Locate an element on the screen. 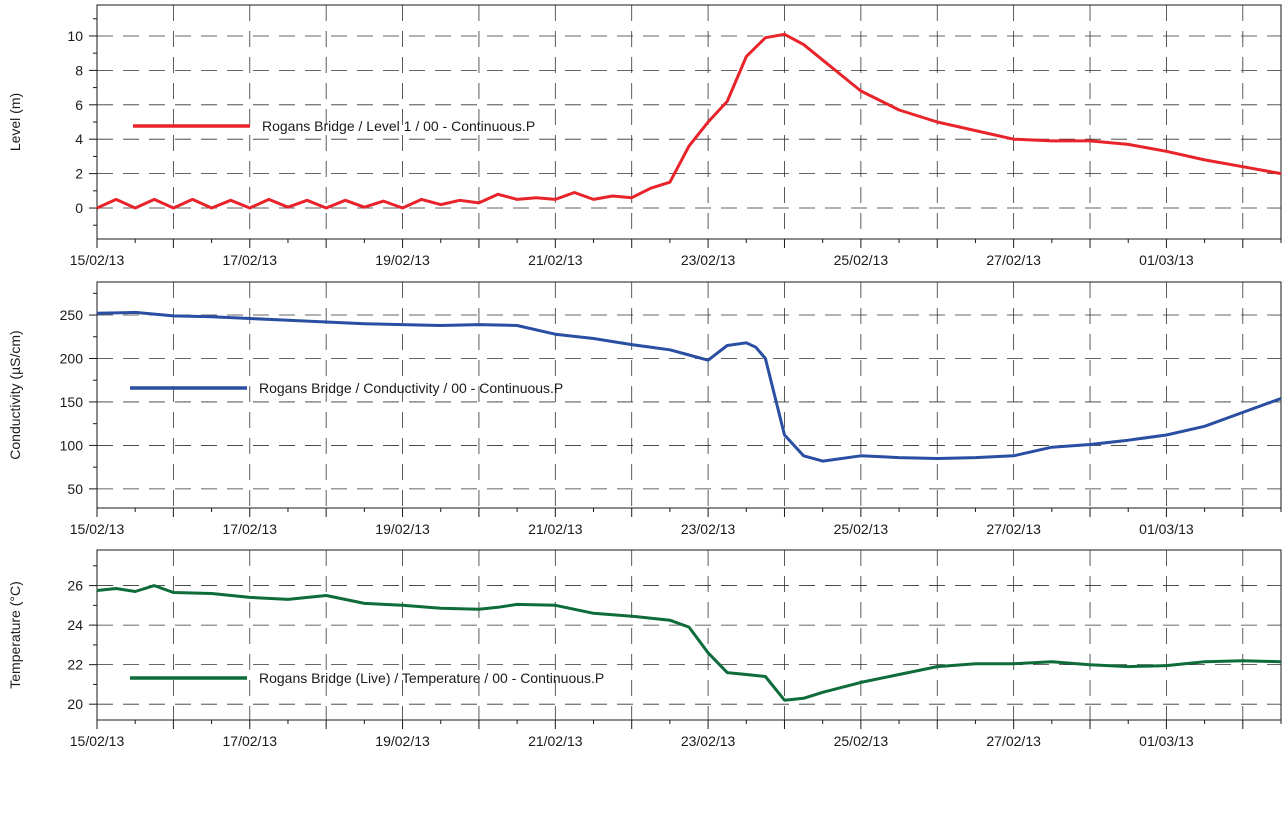 The width and height of the screenshot is (1287, 833). y-tick-label: 100 is located at coordinates (72, 445).